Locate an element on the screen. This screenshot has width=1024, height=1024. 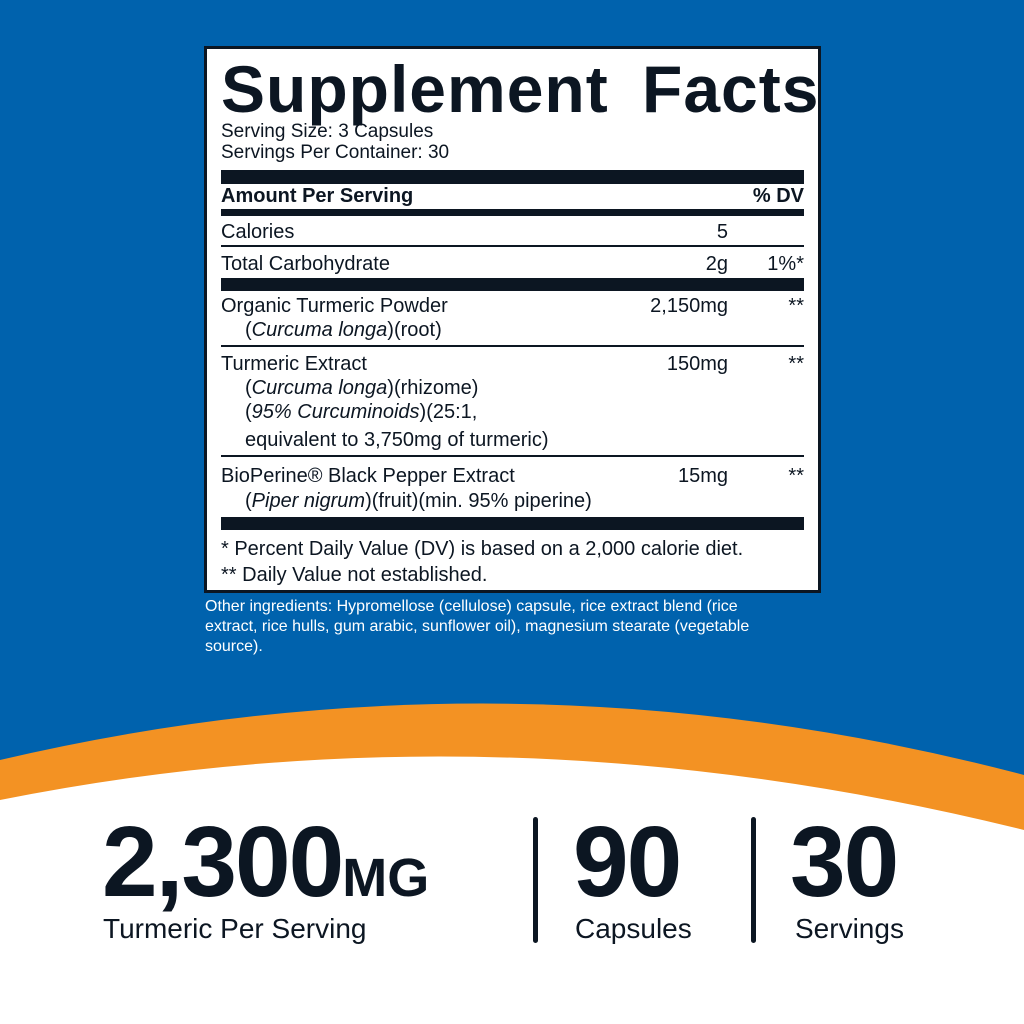
servings-per-container: Servings Per Container: 30 is located at coordinates (335, 152).